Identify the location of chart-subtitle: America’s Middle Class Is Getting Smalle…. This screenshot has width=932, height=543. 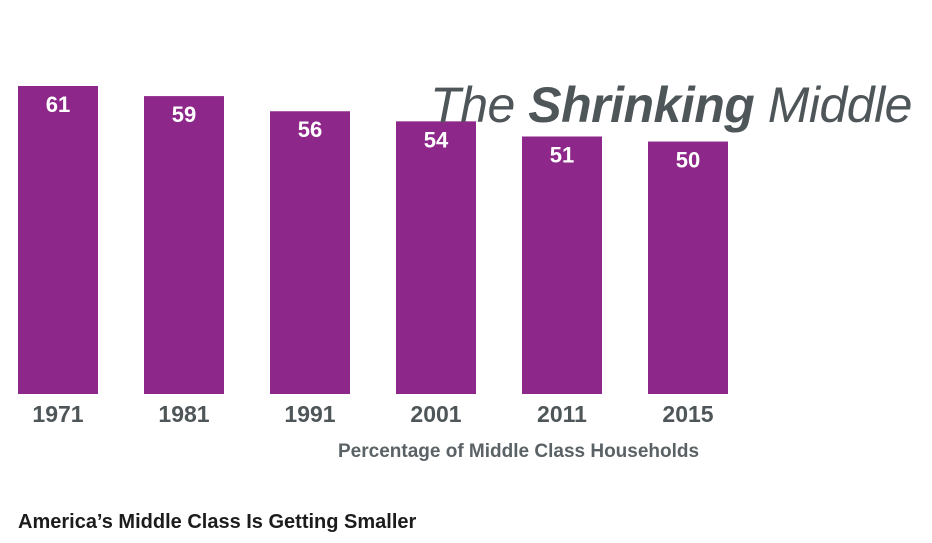
(217, 522).